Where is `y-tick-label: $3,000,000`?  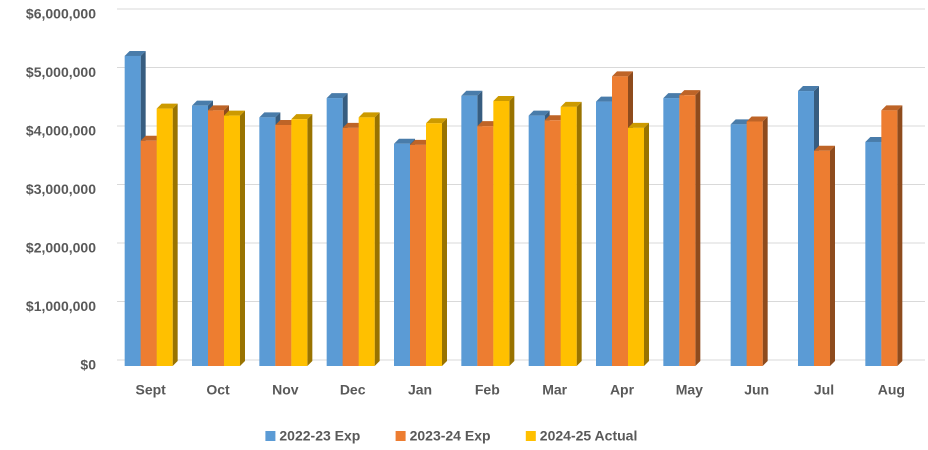
y-tick-label: $3,000,000 is located at coordinates (61, 189).